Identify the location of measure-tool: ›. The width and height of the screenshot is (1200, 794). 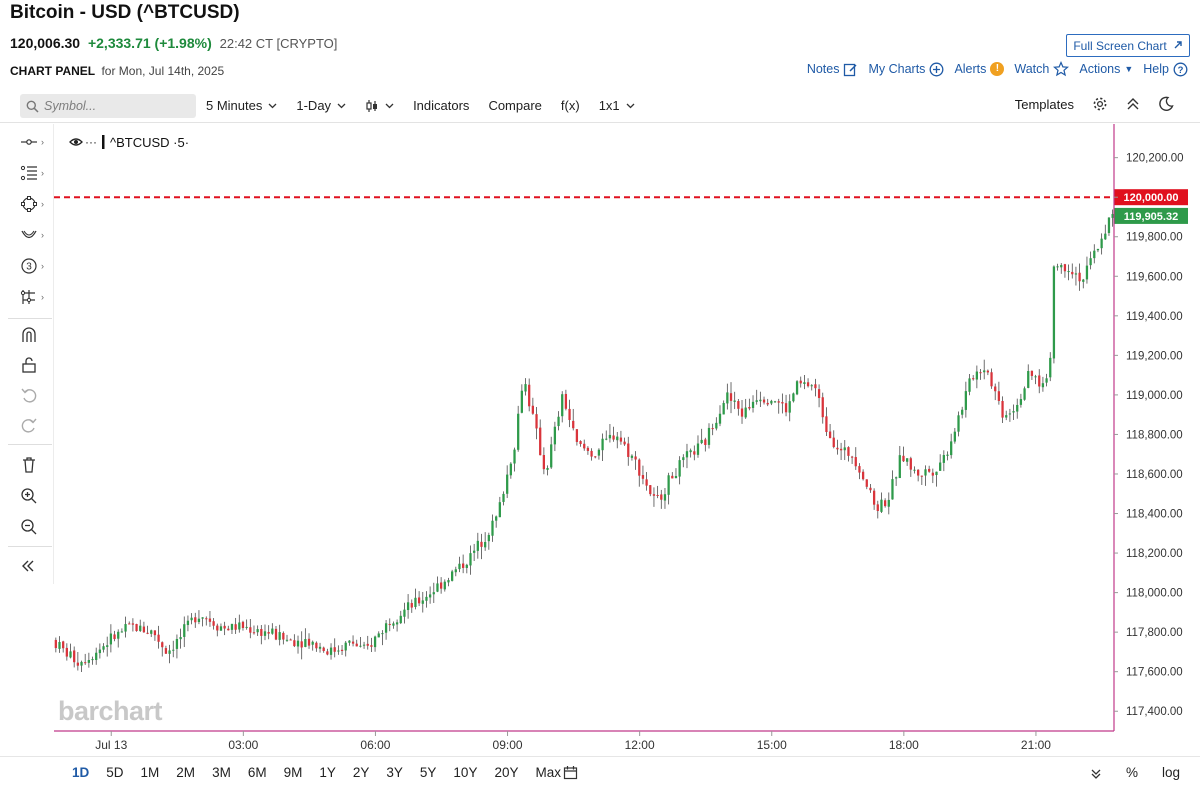
(35, 297).